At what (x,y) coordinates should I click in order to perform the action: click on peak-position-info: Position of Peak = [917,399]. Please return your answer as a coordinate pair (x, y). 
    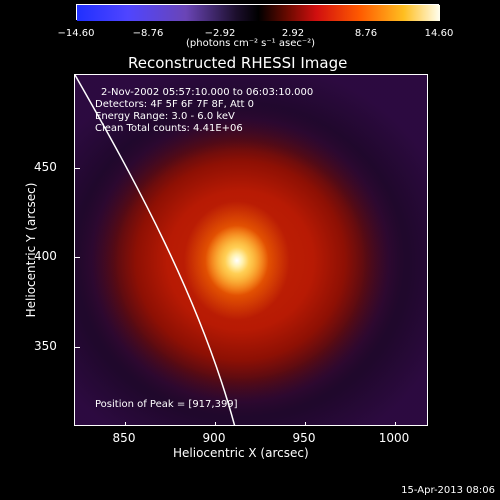
    Looking at the image, I should click on (166, 404).